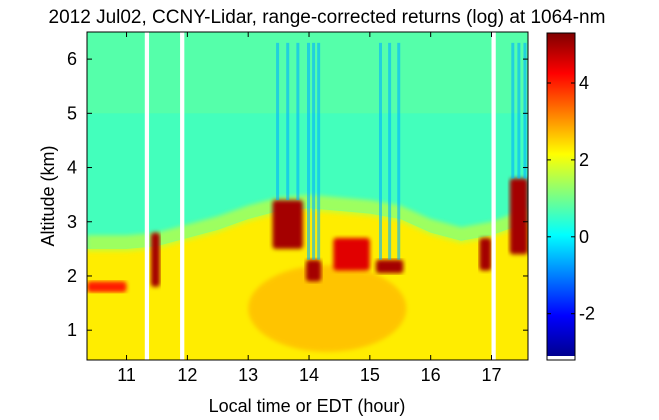 Image resolution: width=659 pixels, height=420 pixels. I want to click on colorbar-frame, so click(561, 196).